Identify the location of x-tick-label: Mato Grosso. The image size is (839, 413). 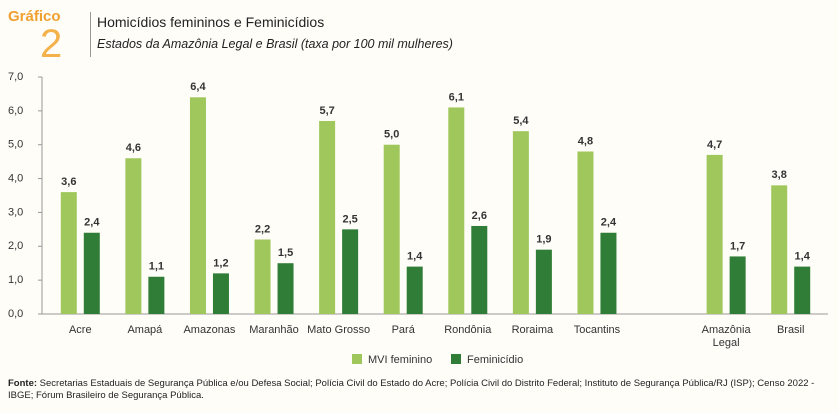
(339, 330).